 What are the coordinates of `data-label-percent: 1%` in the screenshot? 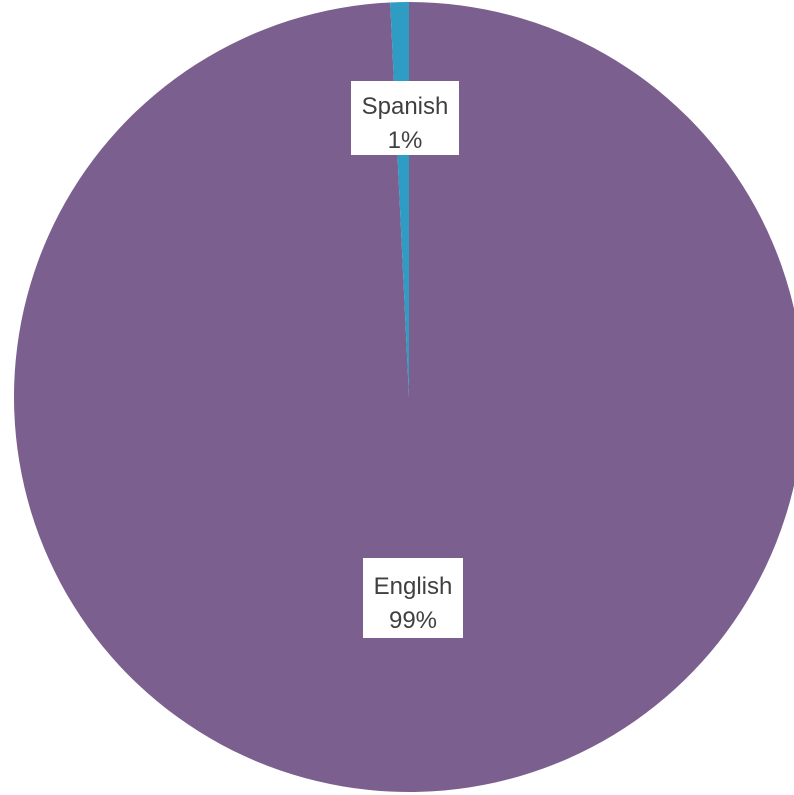 It's located at (405, 140).